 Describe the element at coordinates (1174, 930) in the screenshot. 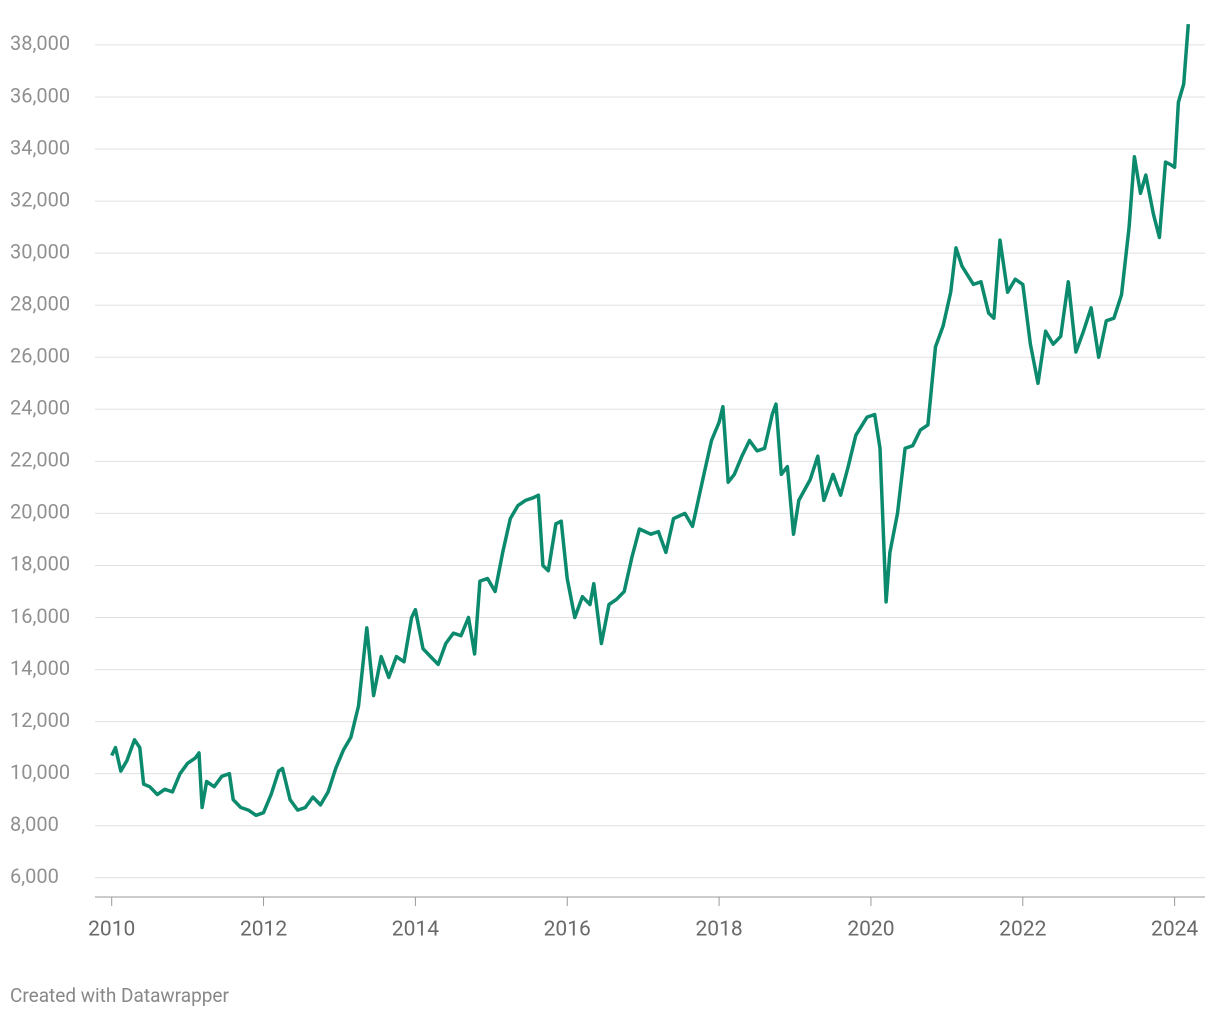

I see `x-tick-label: 2024` at that location.